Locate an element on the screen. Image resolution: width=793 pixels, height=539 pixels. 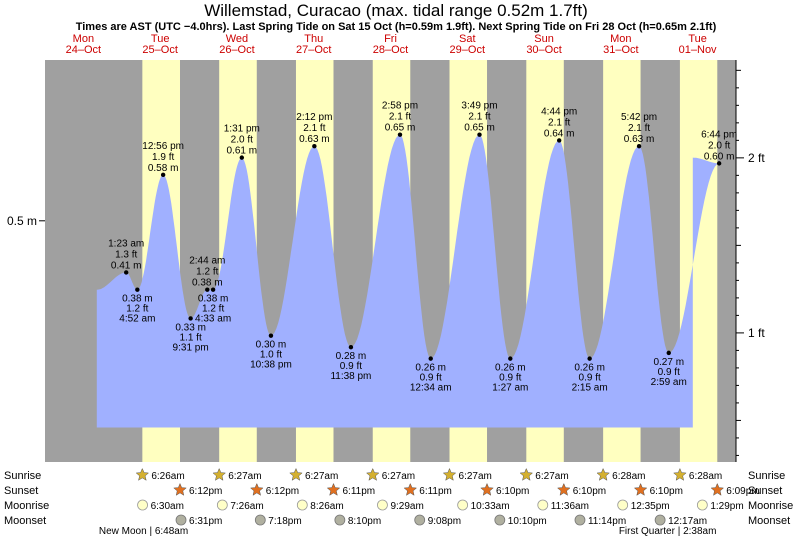
right-axis-tick-label: 1 ft is located at coordinates (756, 333).